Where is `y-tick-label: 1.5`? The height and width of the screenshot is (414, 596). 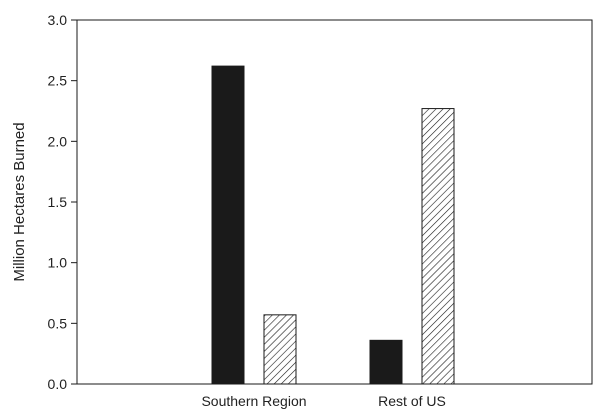
y-tick-label: 1.5 is located at coordinates (58, 202).